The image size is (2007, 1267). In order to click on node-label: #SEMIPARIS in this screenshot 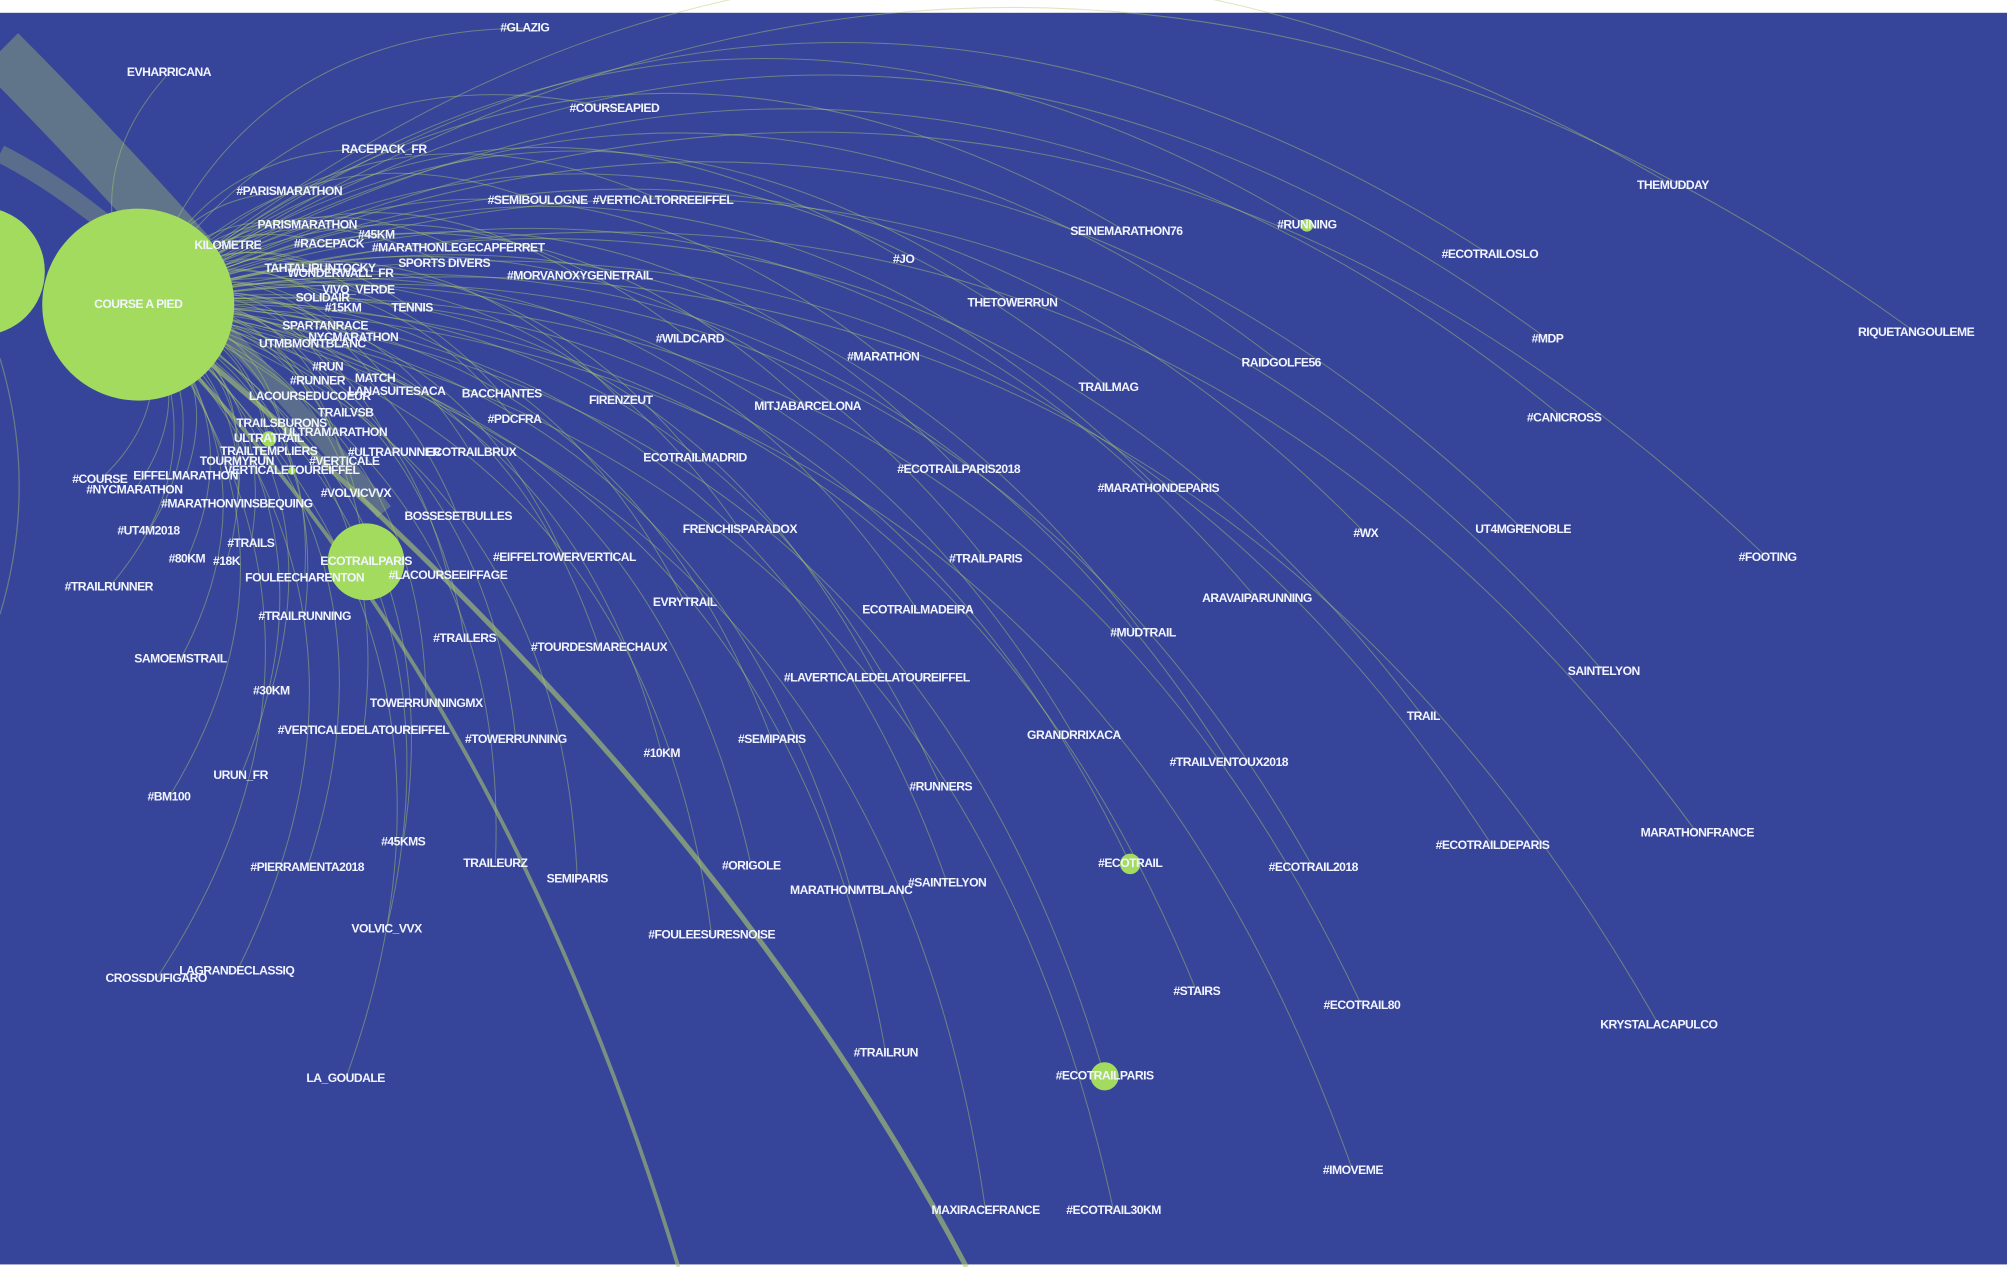, I will do `click(772, 739)`.